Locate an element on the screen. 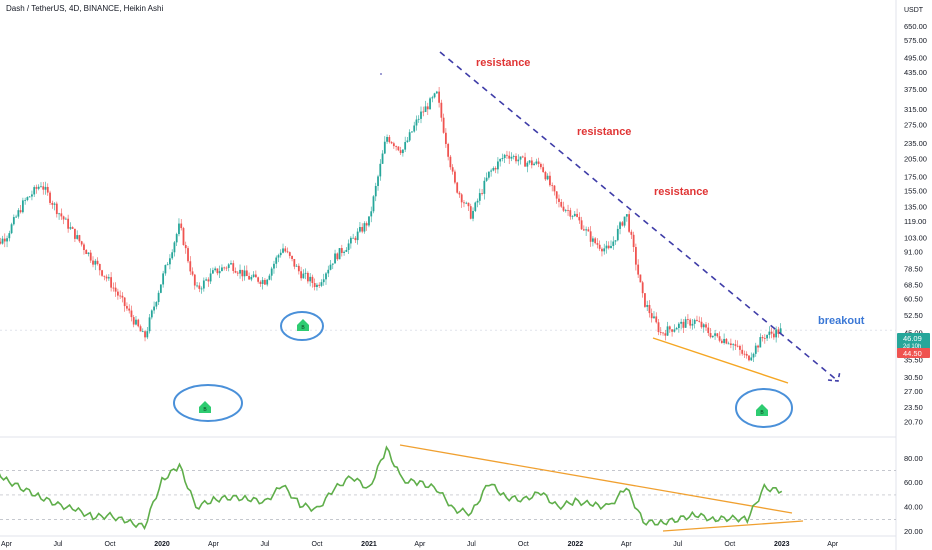 Image resolution: width=932 pixels, height=550 pixels. price-tick-label: 103.00 is located at coordinates (915, 237).